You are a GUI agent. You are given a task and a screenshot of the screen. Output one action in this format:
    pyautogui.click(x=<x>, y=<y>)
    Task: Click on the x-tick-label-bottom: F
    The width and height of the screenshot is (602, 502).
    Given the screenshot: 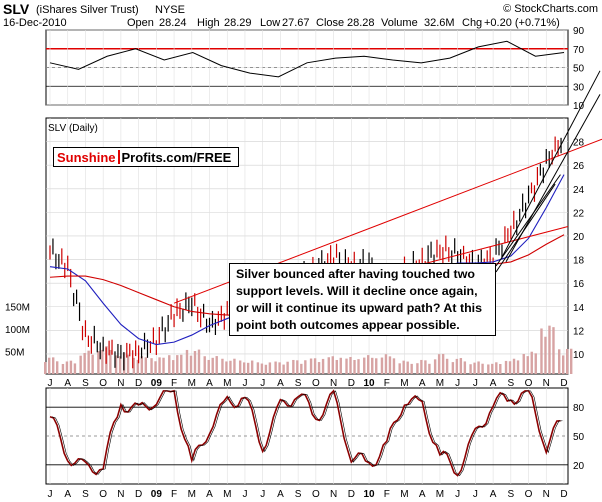 What is the action you would take?
    pyautogui.click(x=174, y=494)
    